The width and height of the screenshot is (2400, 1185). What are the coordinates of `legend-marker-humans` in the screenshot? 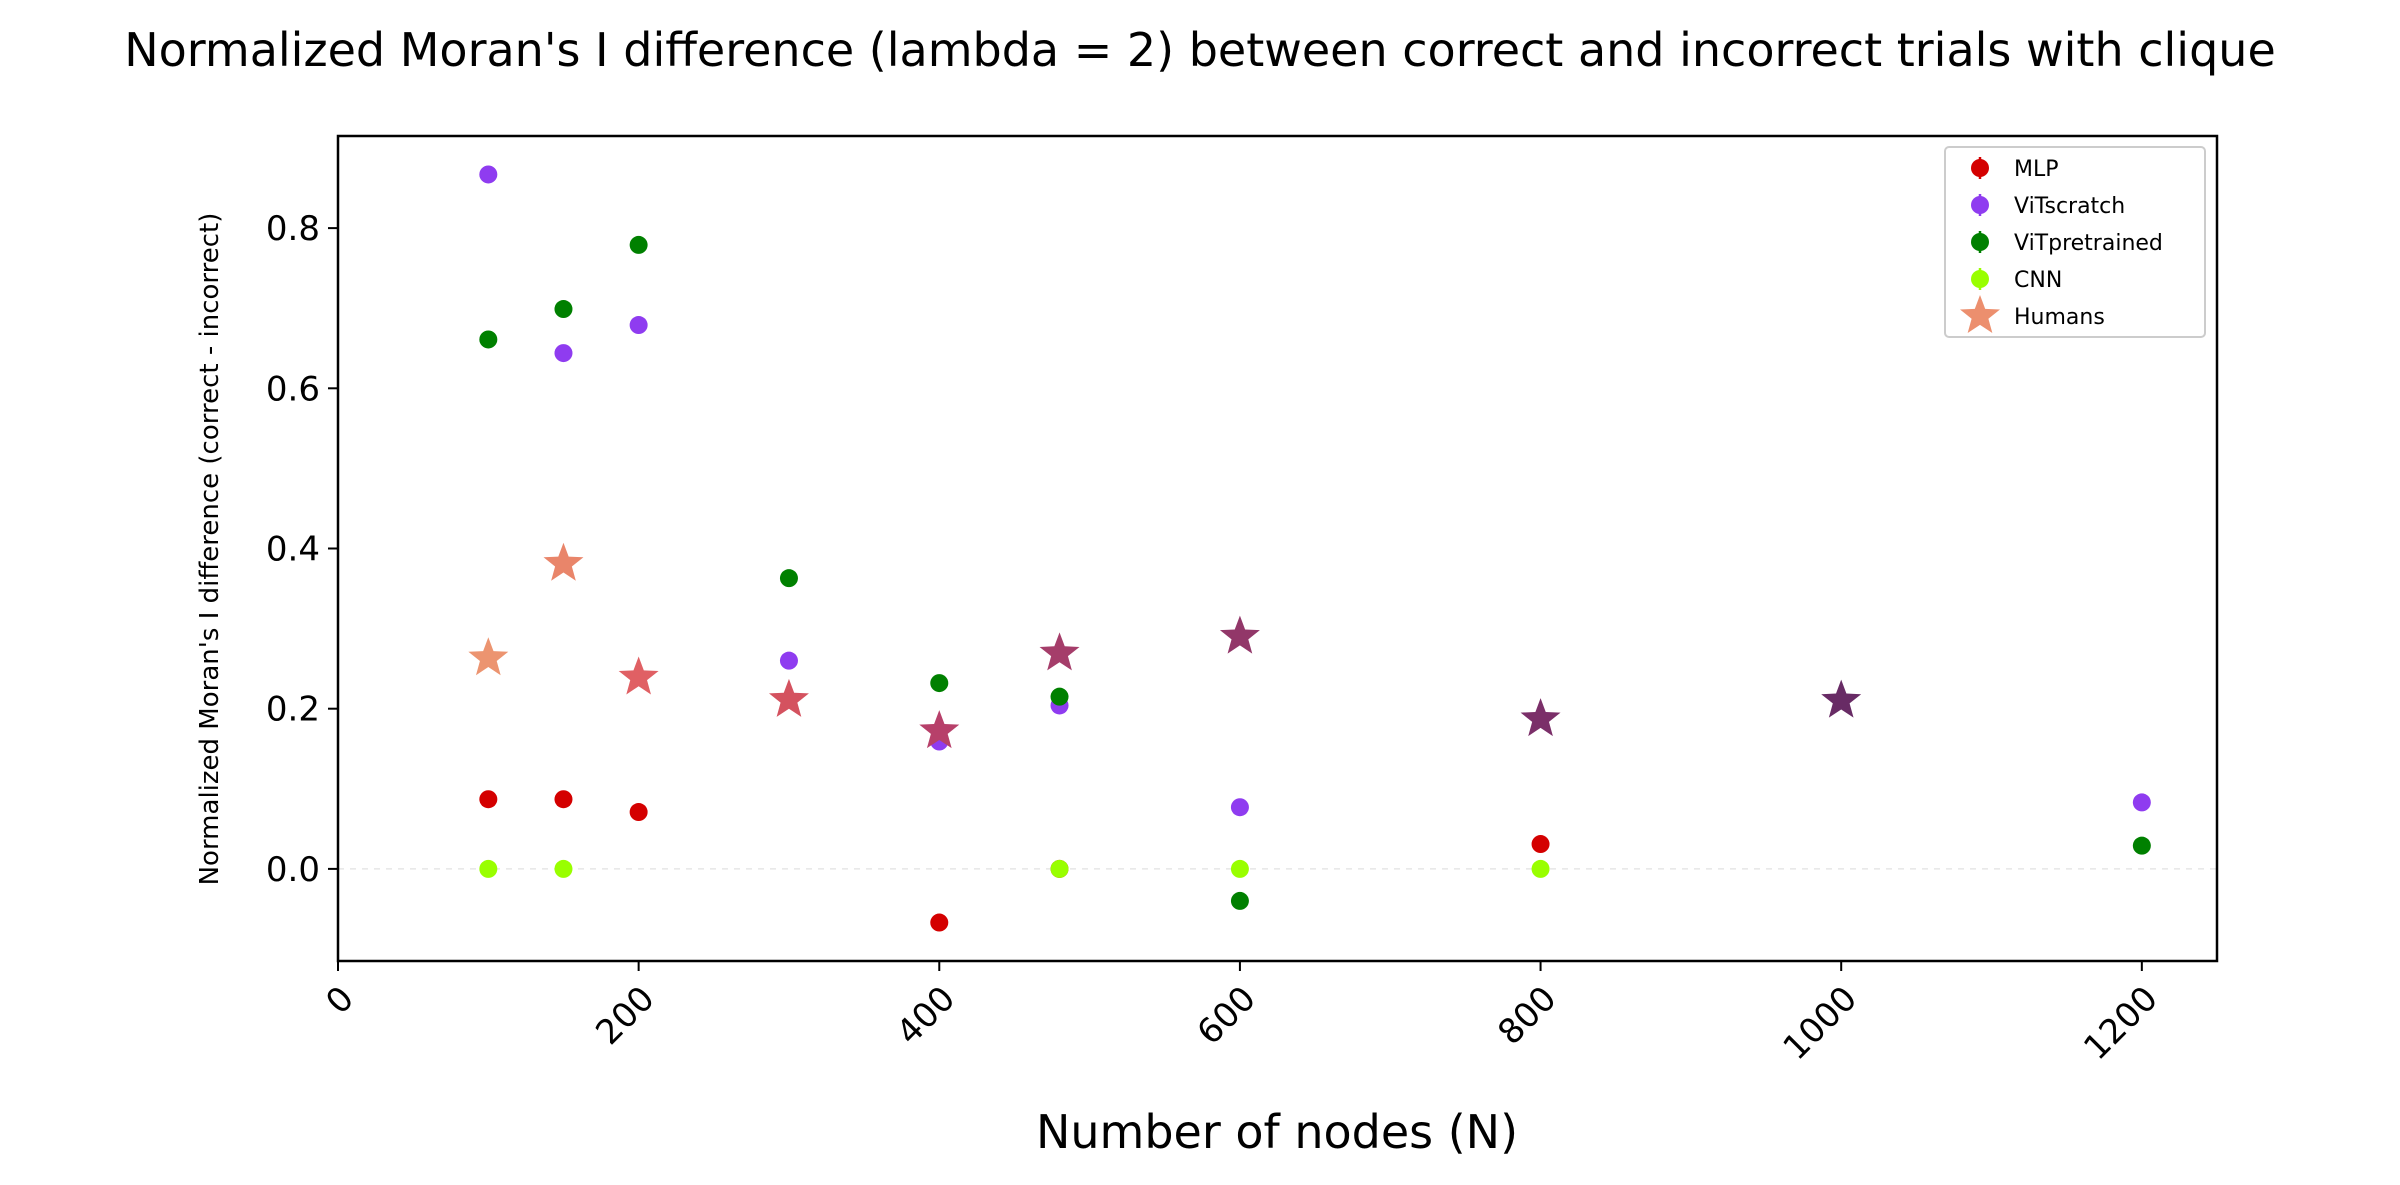 It's located at (1980, 314).